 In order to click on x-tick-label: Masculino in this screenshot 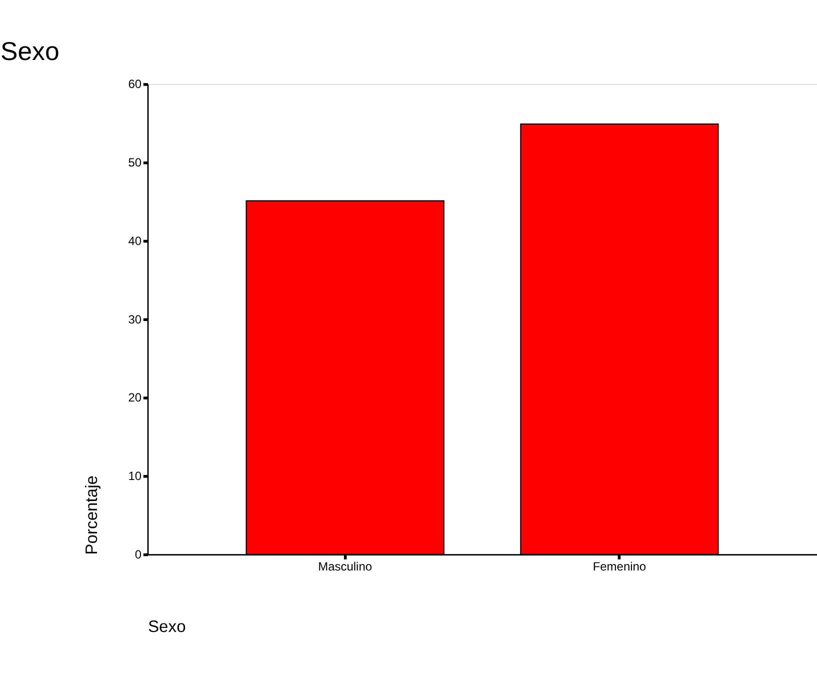, I will do `click(345, 566)`.